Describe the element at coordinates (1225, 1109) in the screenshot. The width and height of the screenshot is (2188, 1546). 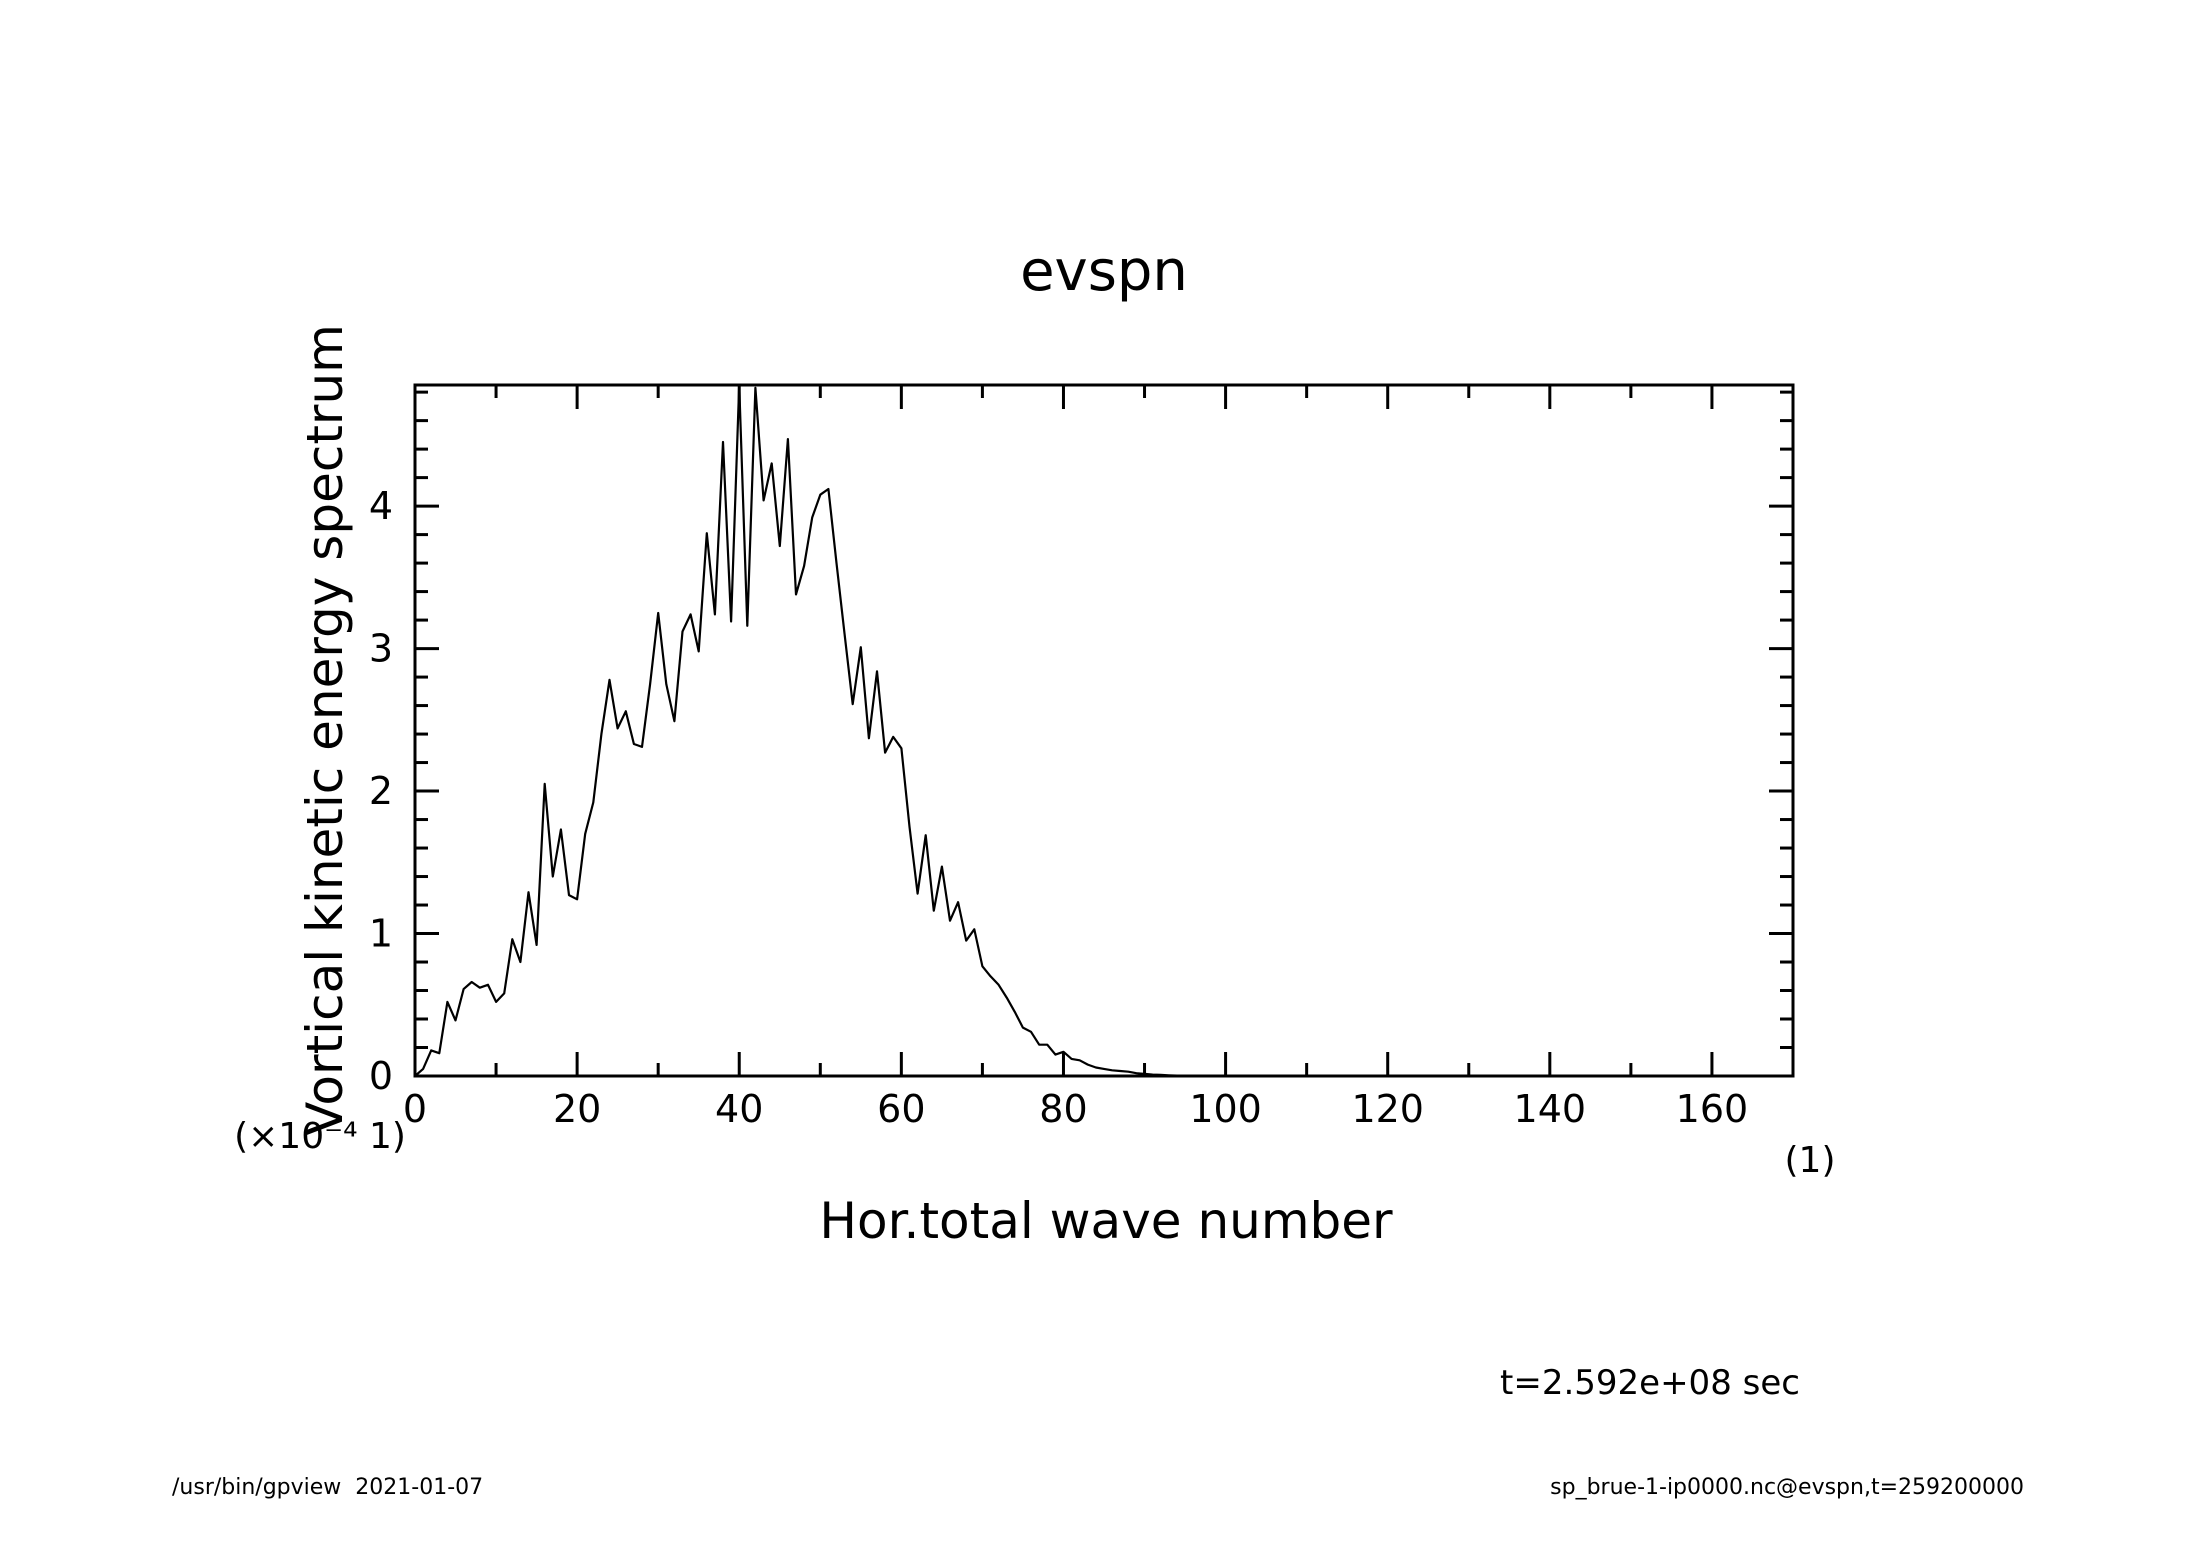
I see `x-tick-label: 100` at that location.